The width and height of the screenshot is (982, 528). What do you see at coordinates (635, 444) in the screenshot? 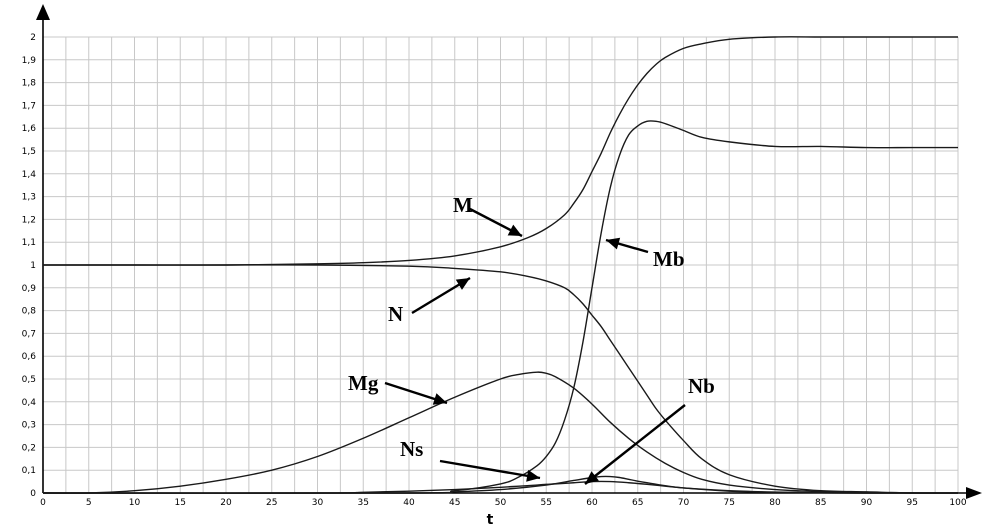
I see `annotation-arrow-nb` at bounding box center [635, 444].